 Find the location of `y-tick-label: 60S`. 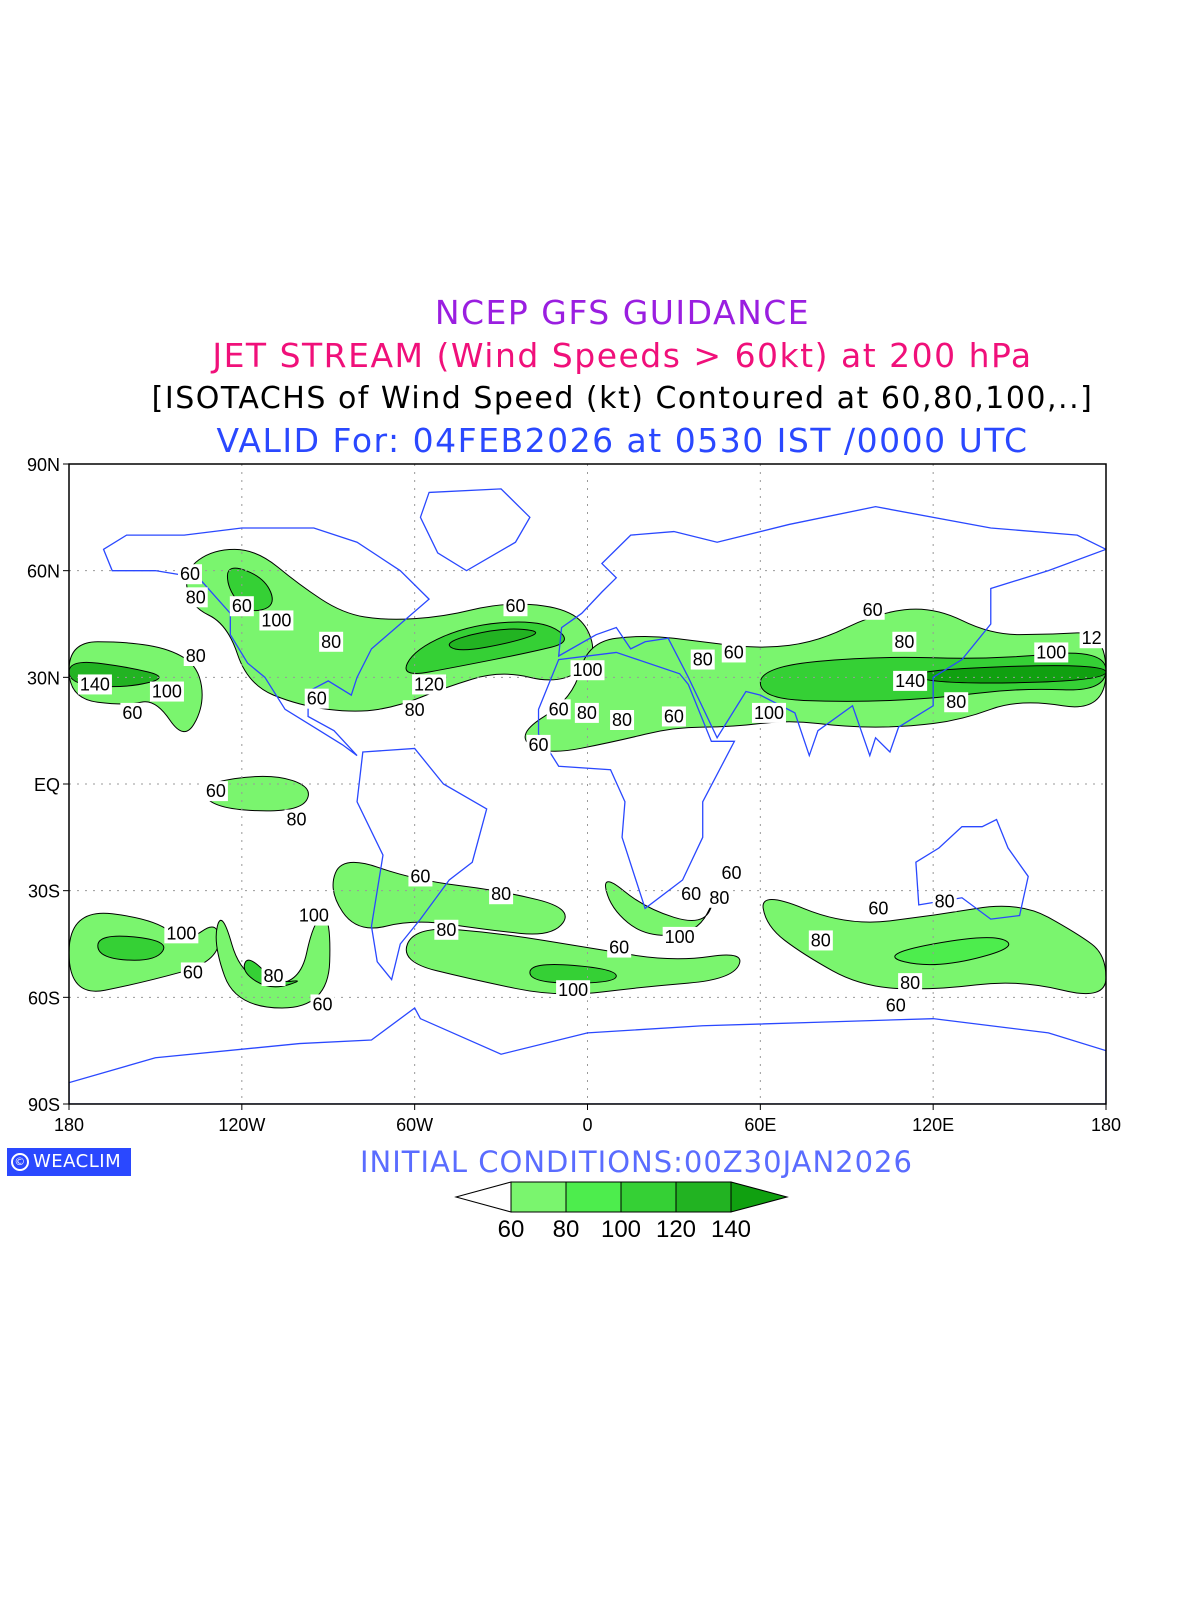

y-tick-label: 60S is located at coordinates (44, 998).